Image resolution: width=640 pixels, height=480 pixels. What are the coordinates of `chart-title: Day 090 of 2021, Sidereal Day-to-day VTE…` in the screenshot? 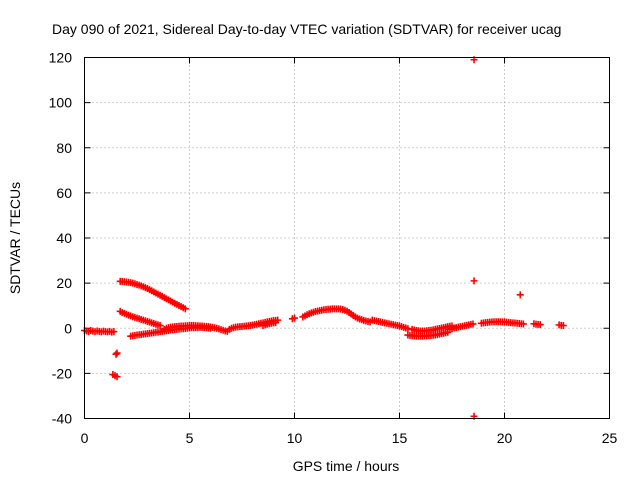 It's located at (306, 29).